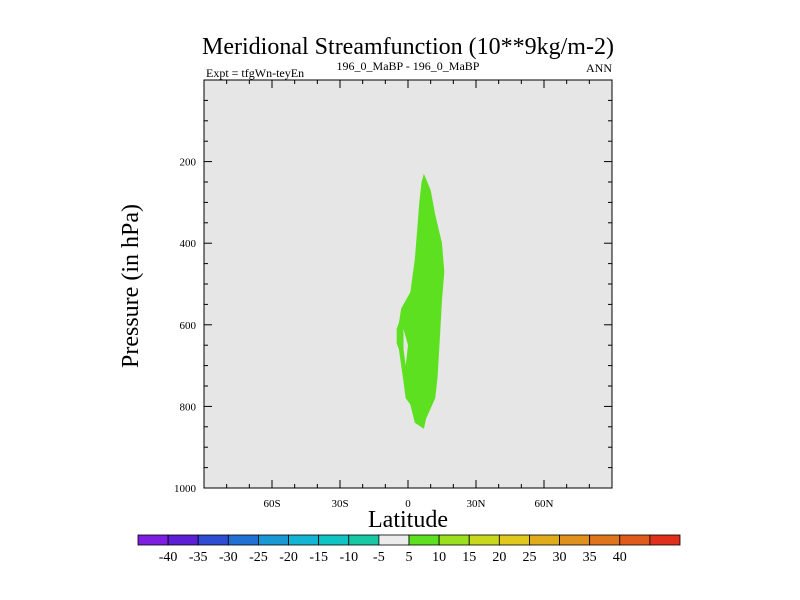  Describe the element at coordinates (529, 557) in the screenshot. I see `colorbar-label: 25` at that location.